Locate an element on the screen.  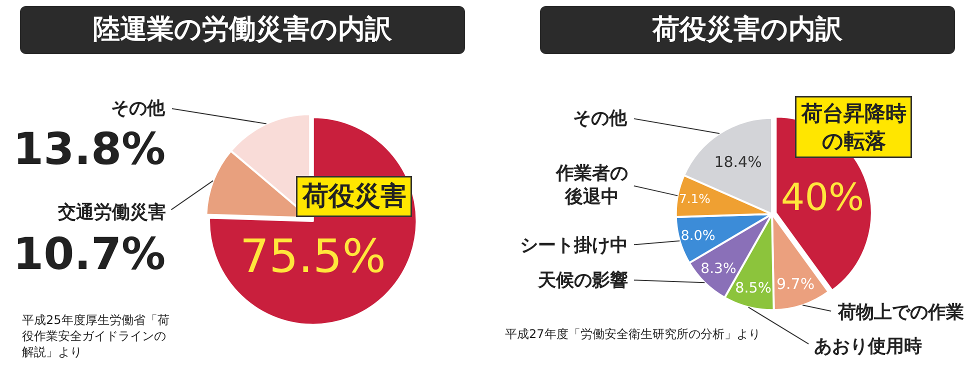
data-label: 7.1% is located at coordinates (694, 198).